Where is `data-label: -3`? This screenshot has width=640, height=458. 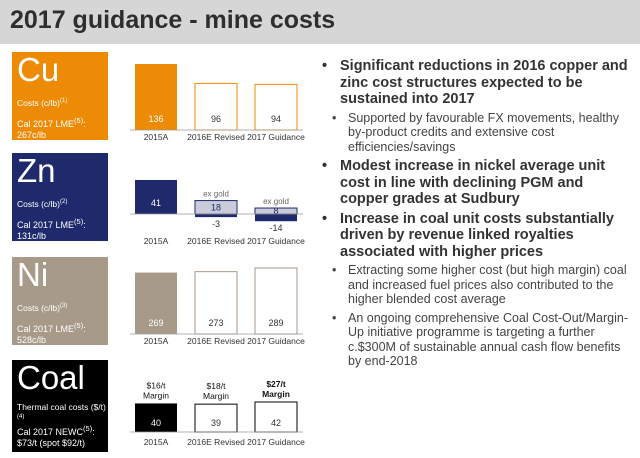 data-label: -3 is located at coordinates (216, 224).